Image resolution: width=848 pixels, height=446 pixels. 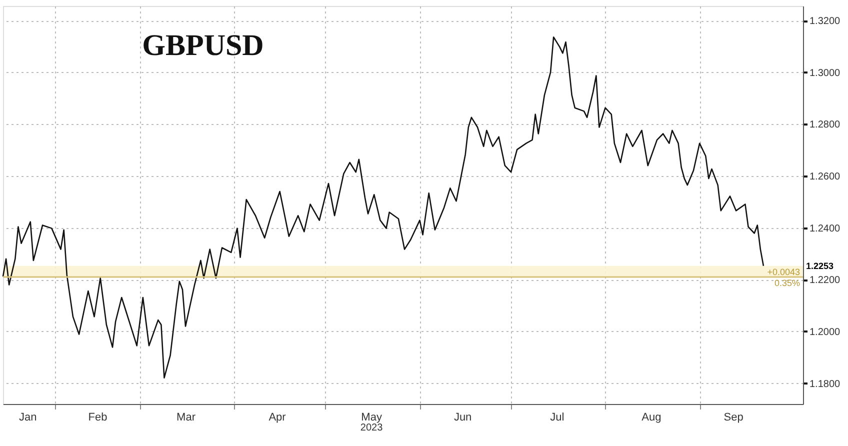 What do you see at coordinates (203, 45) in the screenshot?
I see `text: GBPUSD` at bounding box center [203, 45].